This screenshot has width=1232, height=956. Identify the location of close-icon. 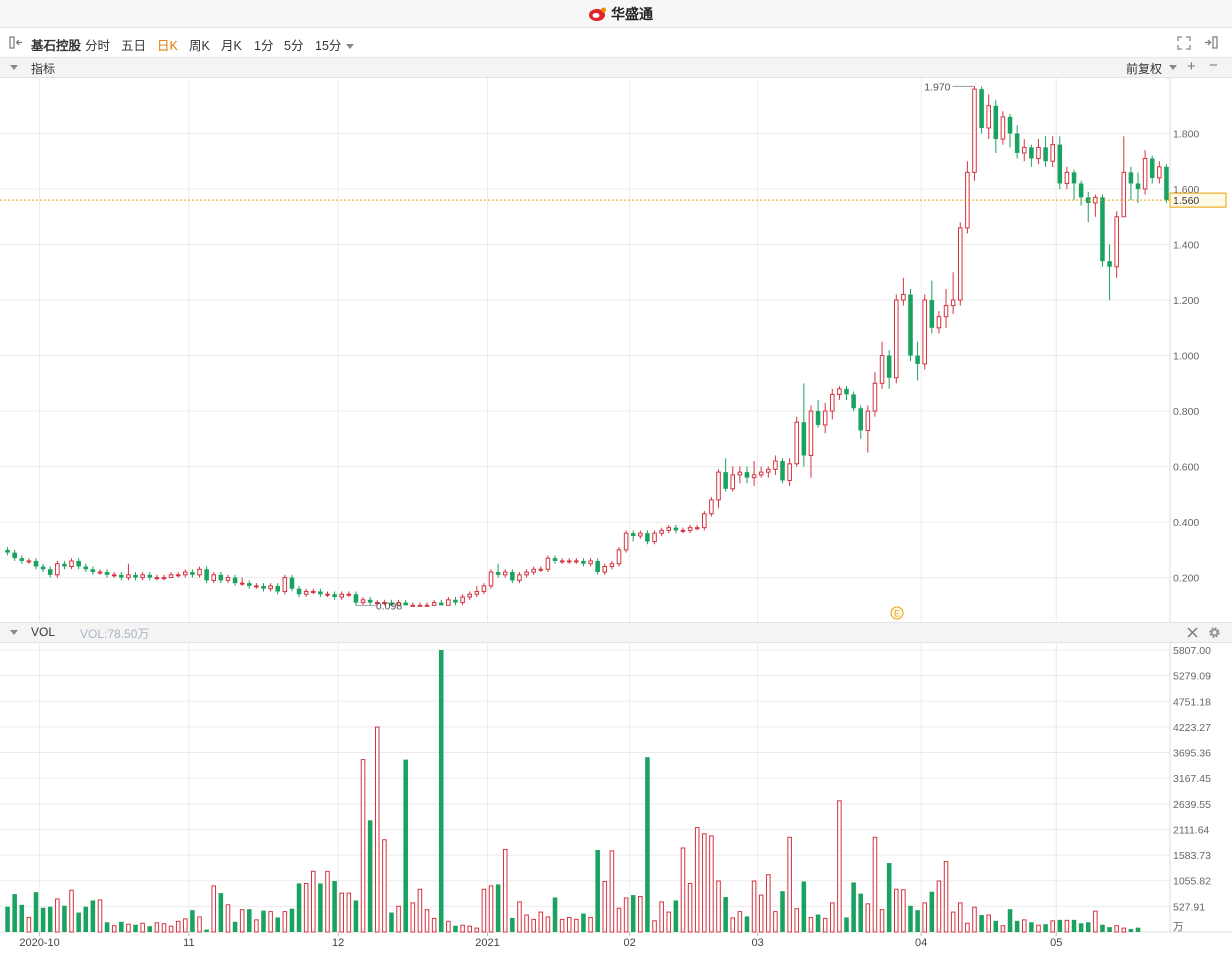
(1192, 632).